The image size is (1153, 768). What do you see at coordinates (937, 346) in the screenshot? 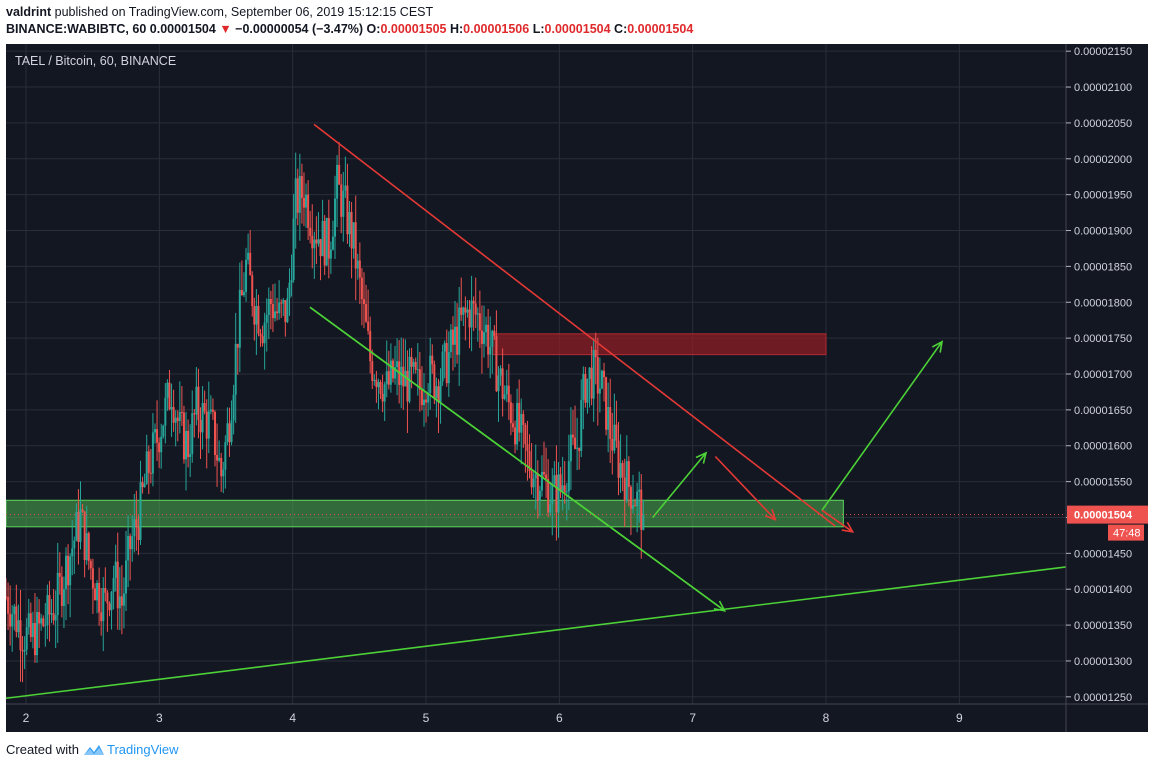
I see `projection-arrow-up-head` at bounding box center [937, 346].